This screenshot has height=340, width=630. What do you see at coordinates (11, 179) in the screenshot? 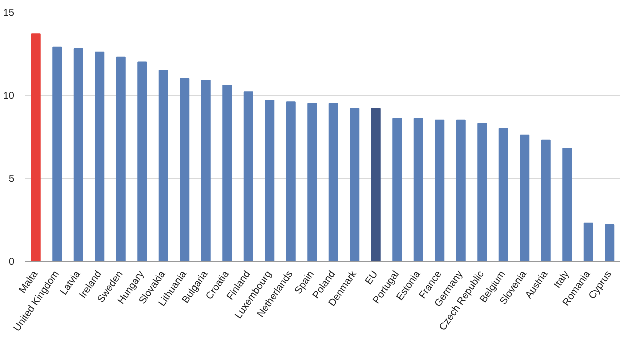
I see `y-tick-label: 5` at bounding box center [11, 179].